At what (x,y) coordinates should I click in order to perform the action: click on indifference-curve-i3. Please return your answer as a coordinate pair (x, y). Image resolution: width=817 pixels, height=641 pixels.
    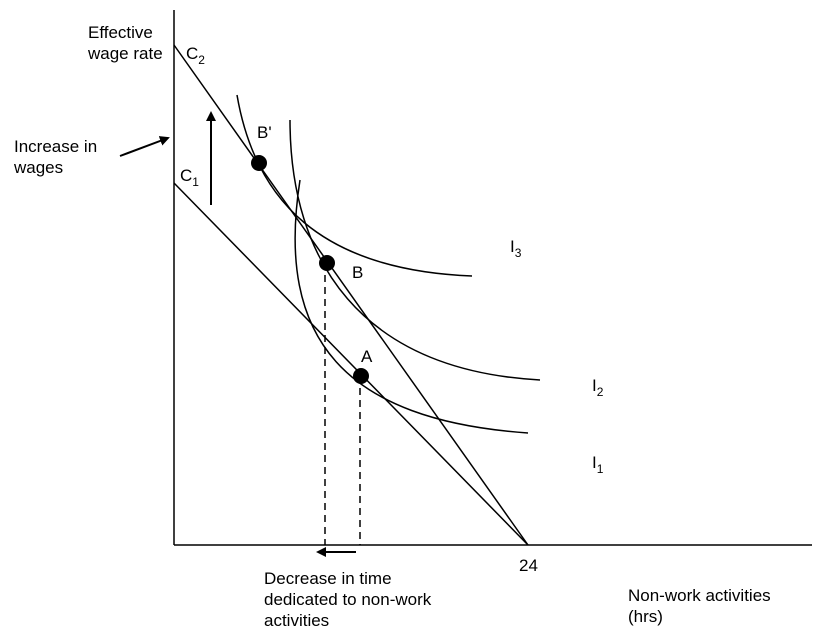
    Looking at the image, I should click on (354, 185).